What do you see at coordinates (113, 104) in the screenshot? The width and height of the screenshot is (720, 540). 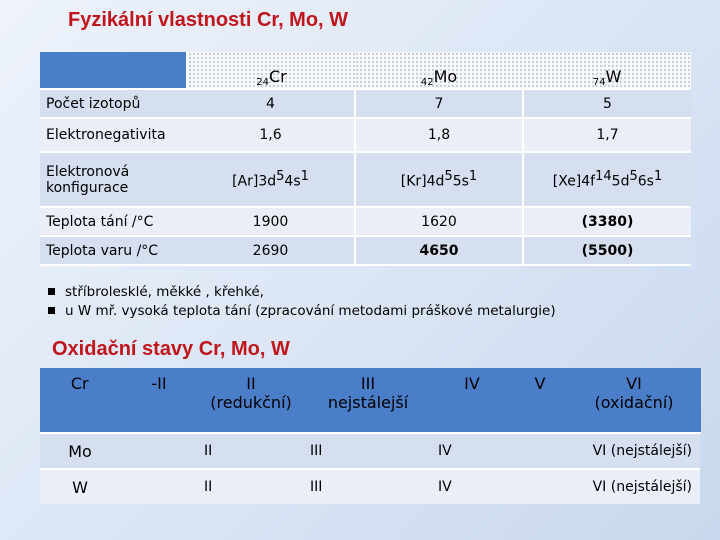 I see `row-label-izotopy: Počet izotopů` at bounding box center [113, 104].